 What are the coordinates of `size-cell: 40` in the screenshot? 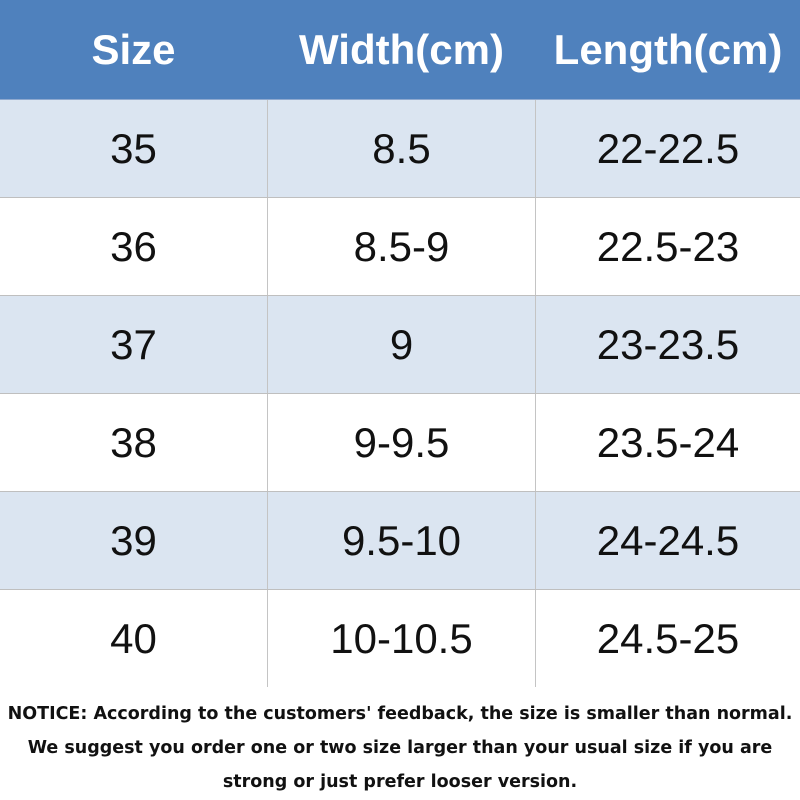 It's located at (134, 638).